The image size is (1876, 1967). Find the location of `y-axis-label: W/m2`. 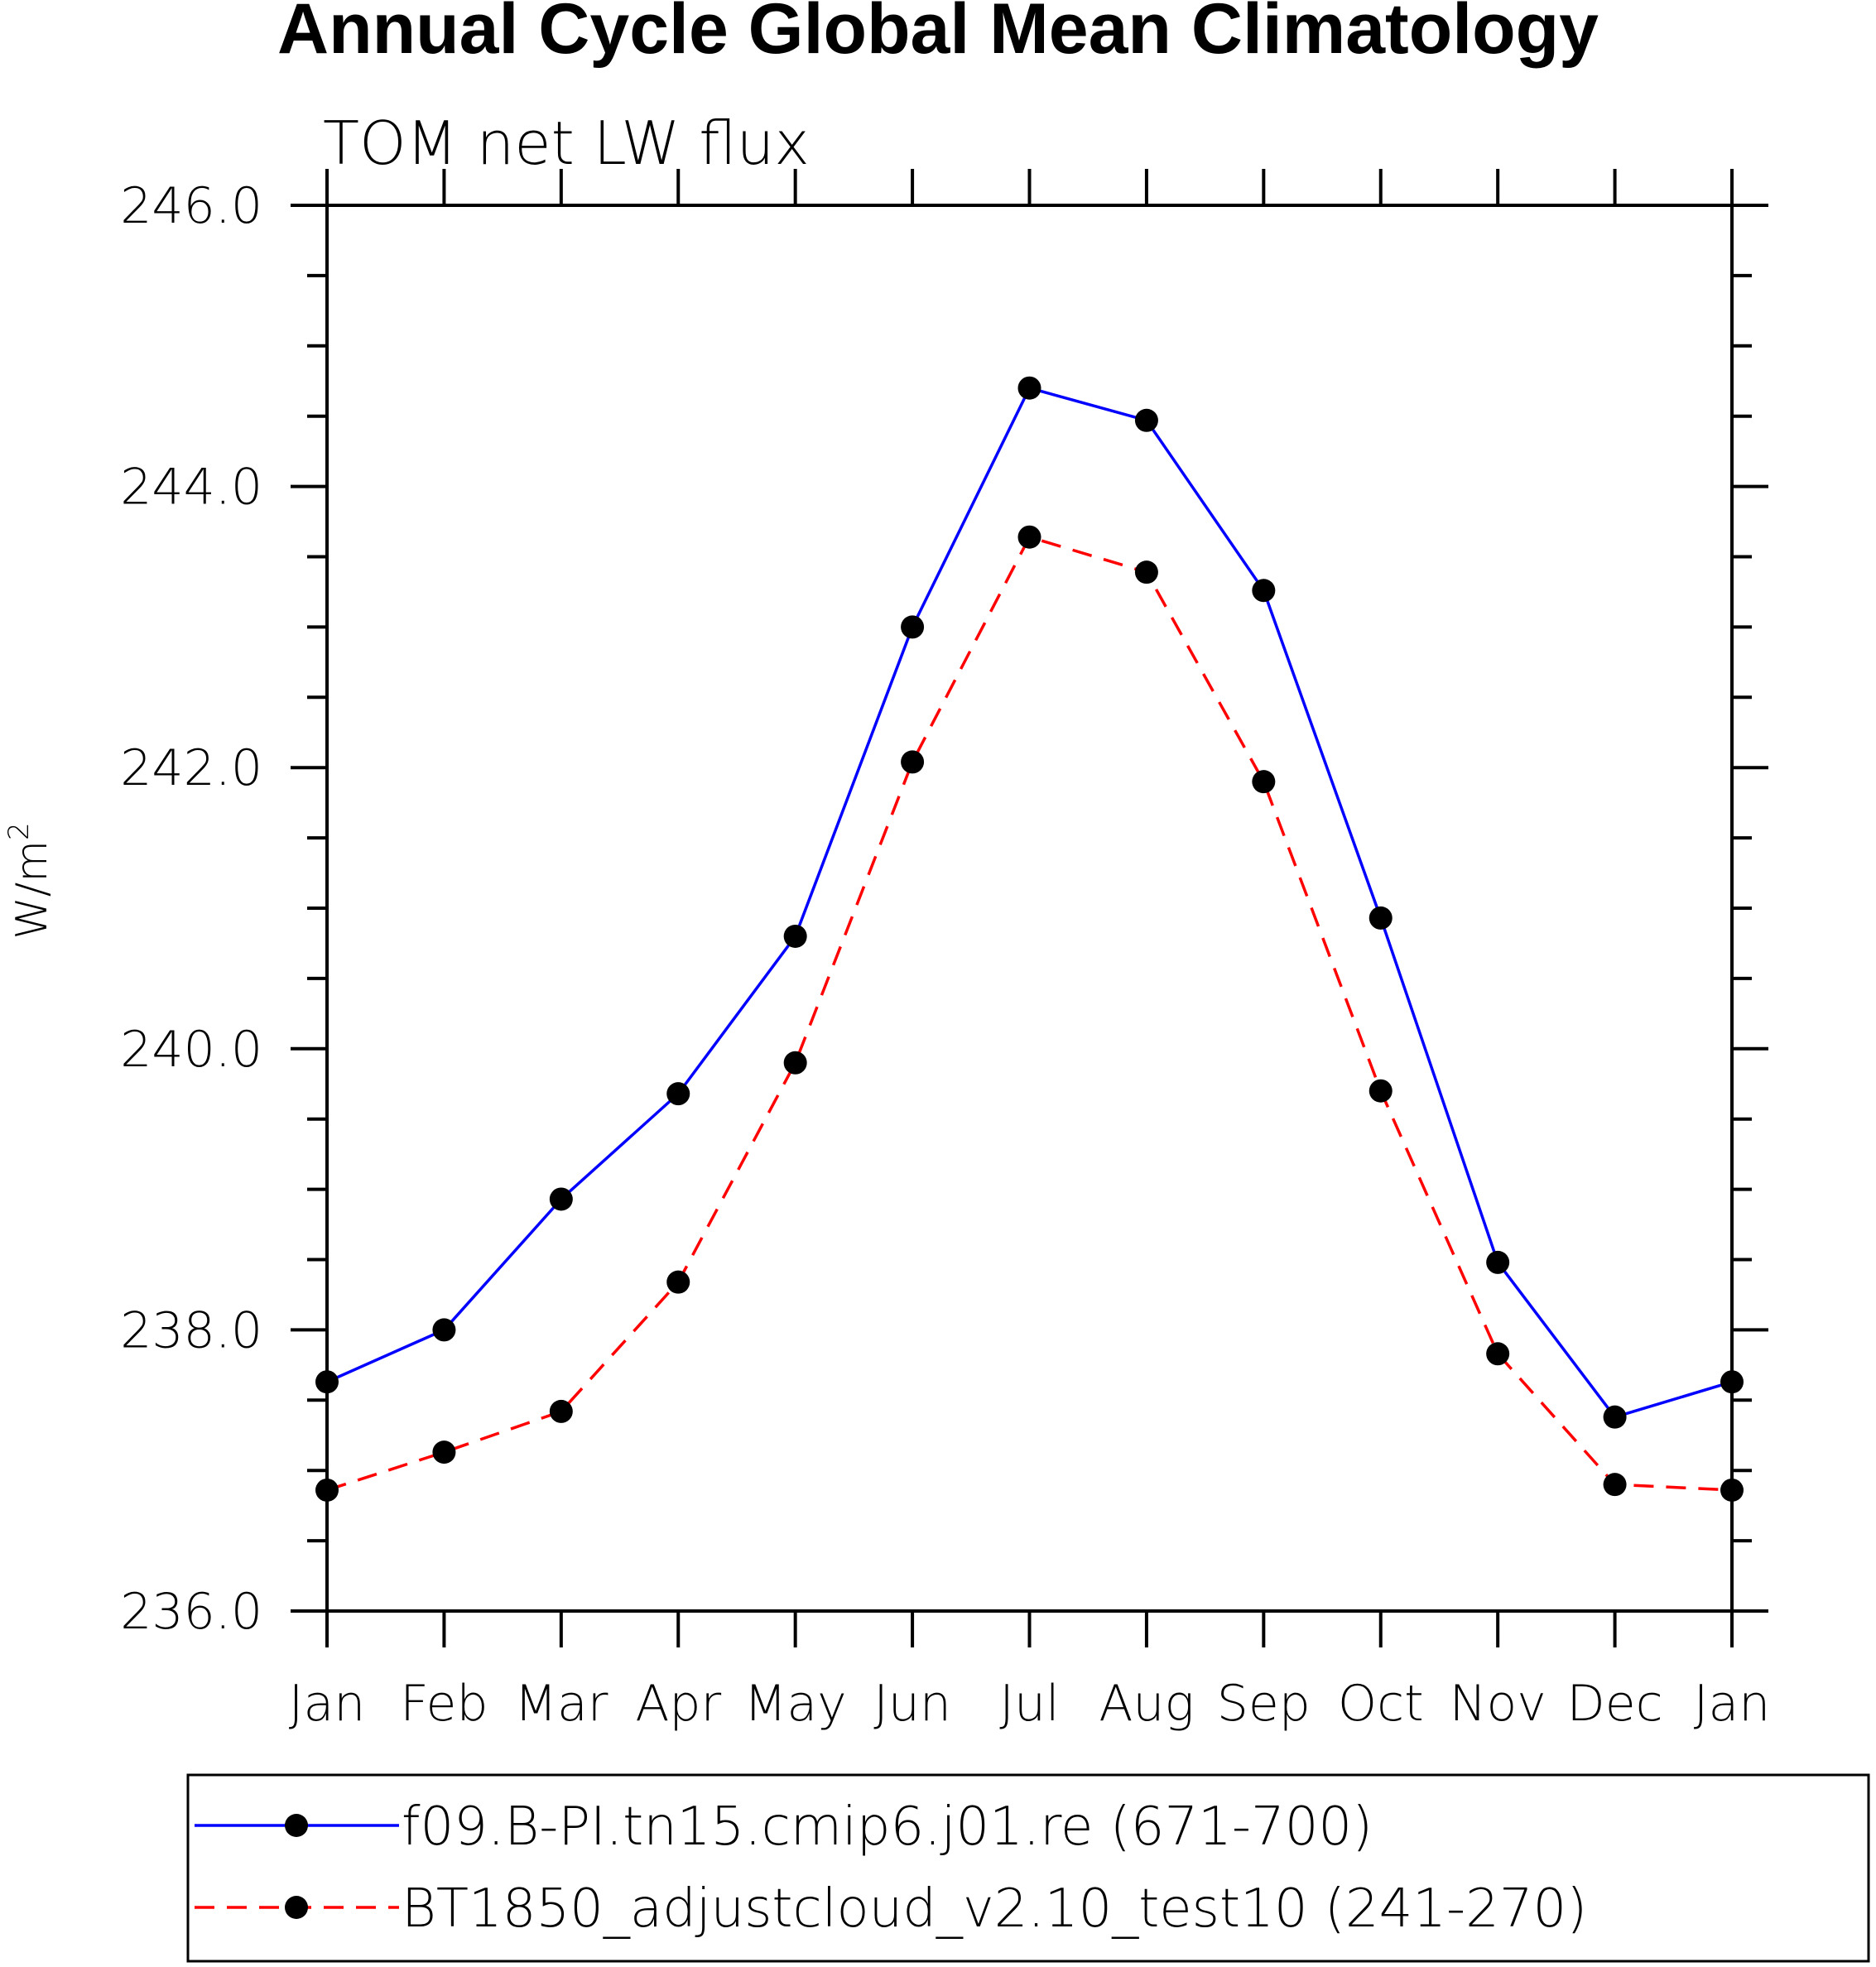

y-axis-label: W/m2 is located at coordinates (30, 880).